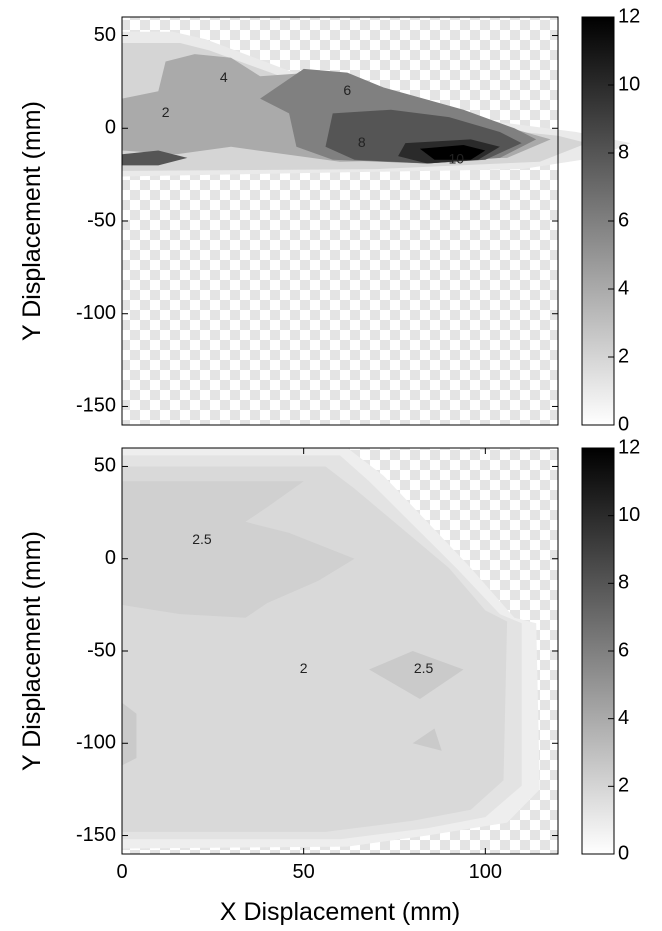 The width and height of the screenshot is (662, 931). I want to click on y-tick-label-bottom-4: -150, so click(96, 835).